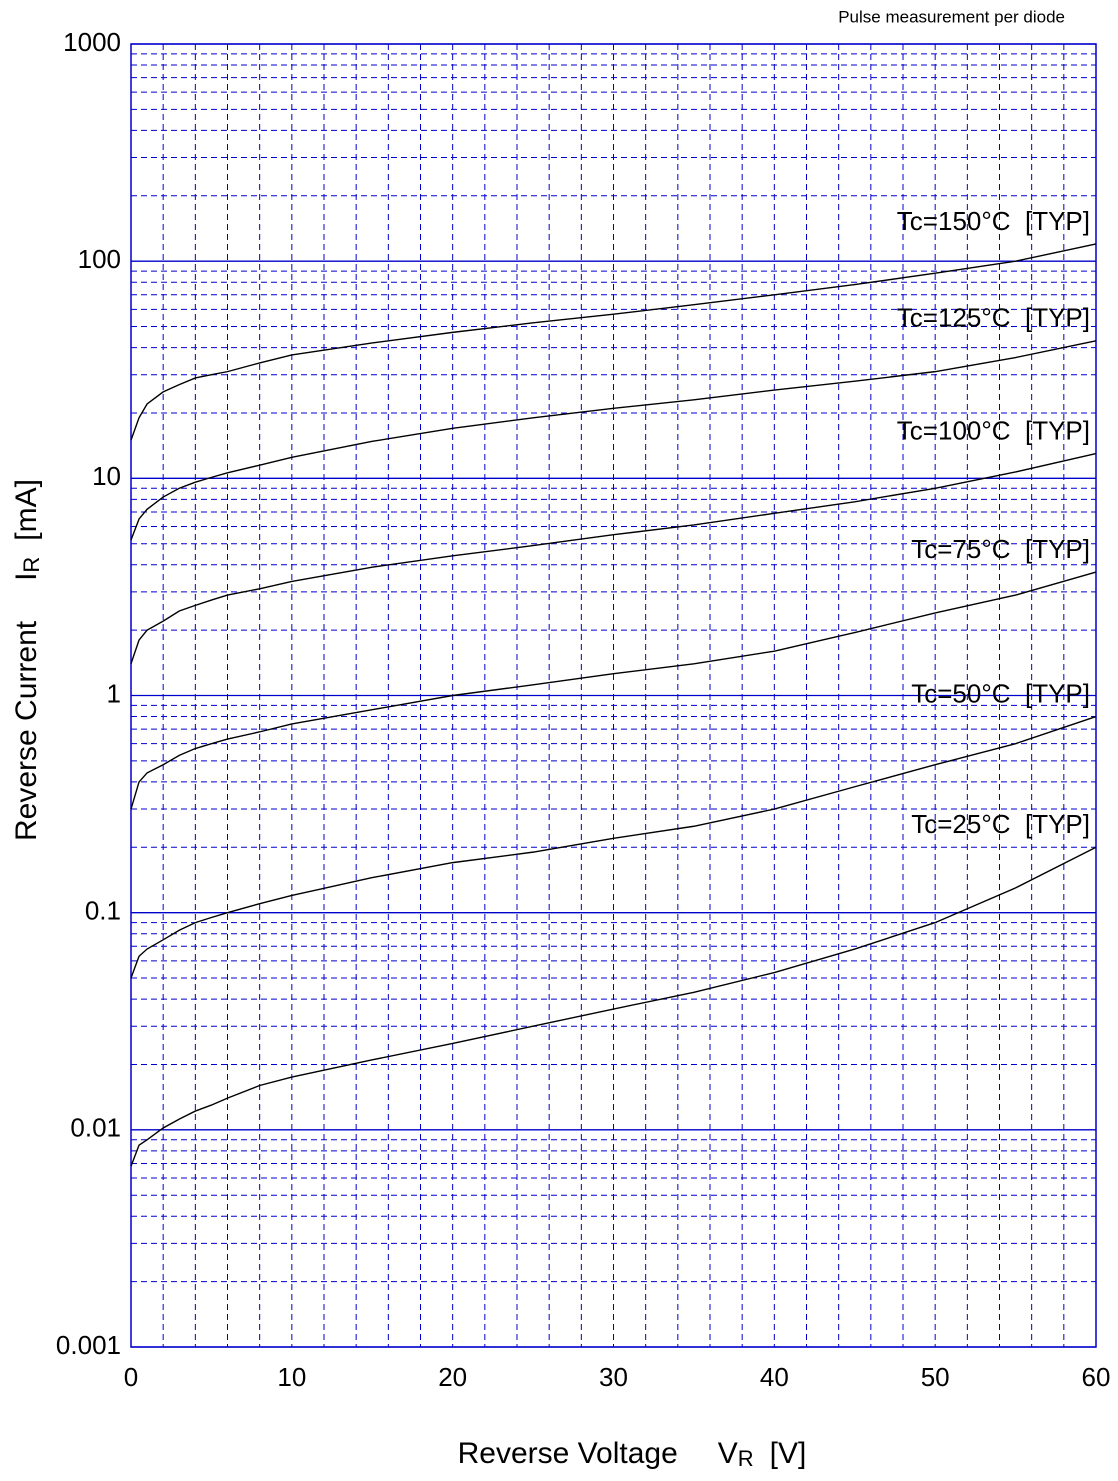 This screenshot has height=1481, width=1118. What do you see at coordinates (1000, 824) in the screenshot?
I see `series-label: Tc=25°C [TYP]` at bounding box center [1000, 824].